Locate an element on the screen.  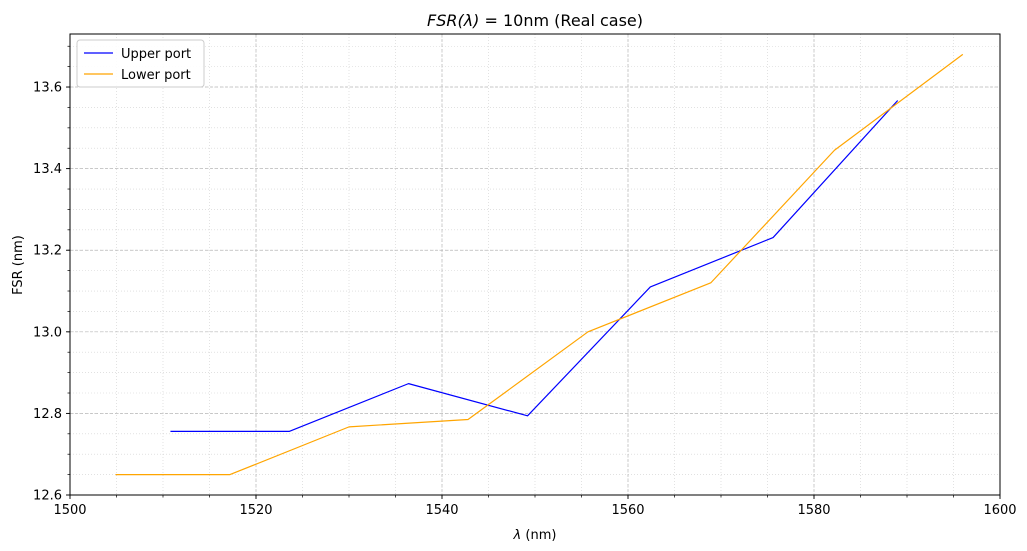
x-tick-label: 1500 is located at coordinates (69, 510).